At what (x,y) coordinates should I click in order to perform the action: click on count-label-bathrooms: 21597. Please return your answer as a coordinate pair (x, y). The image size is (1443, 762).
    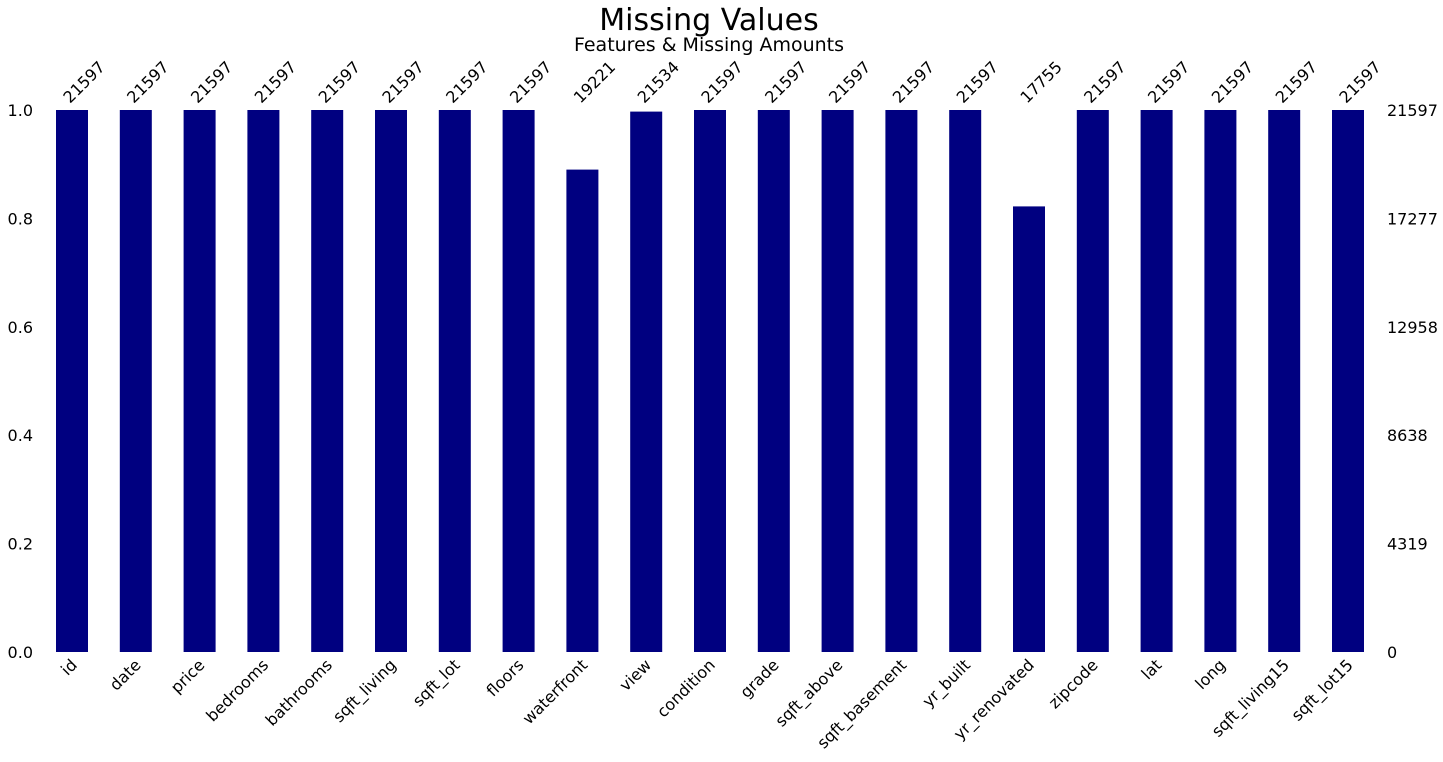
    Looking at the image, I should click on (339, 81).